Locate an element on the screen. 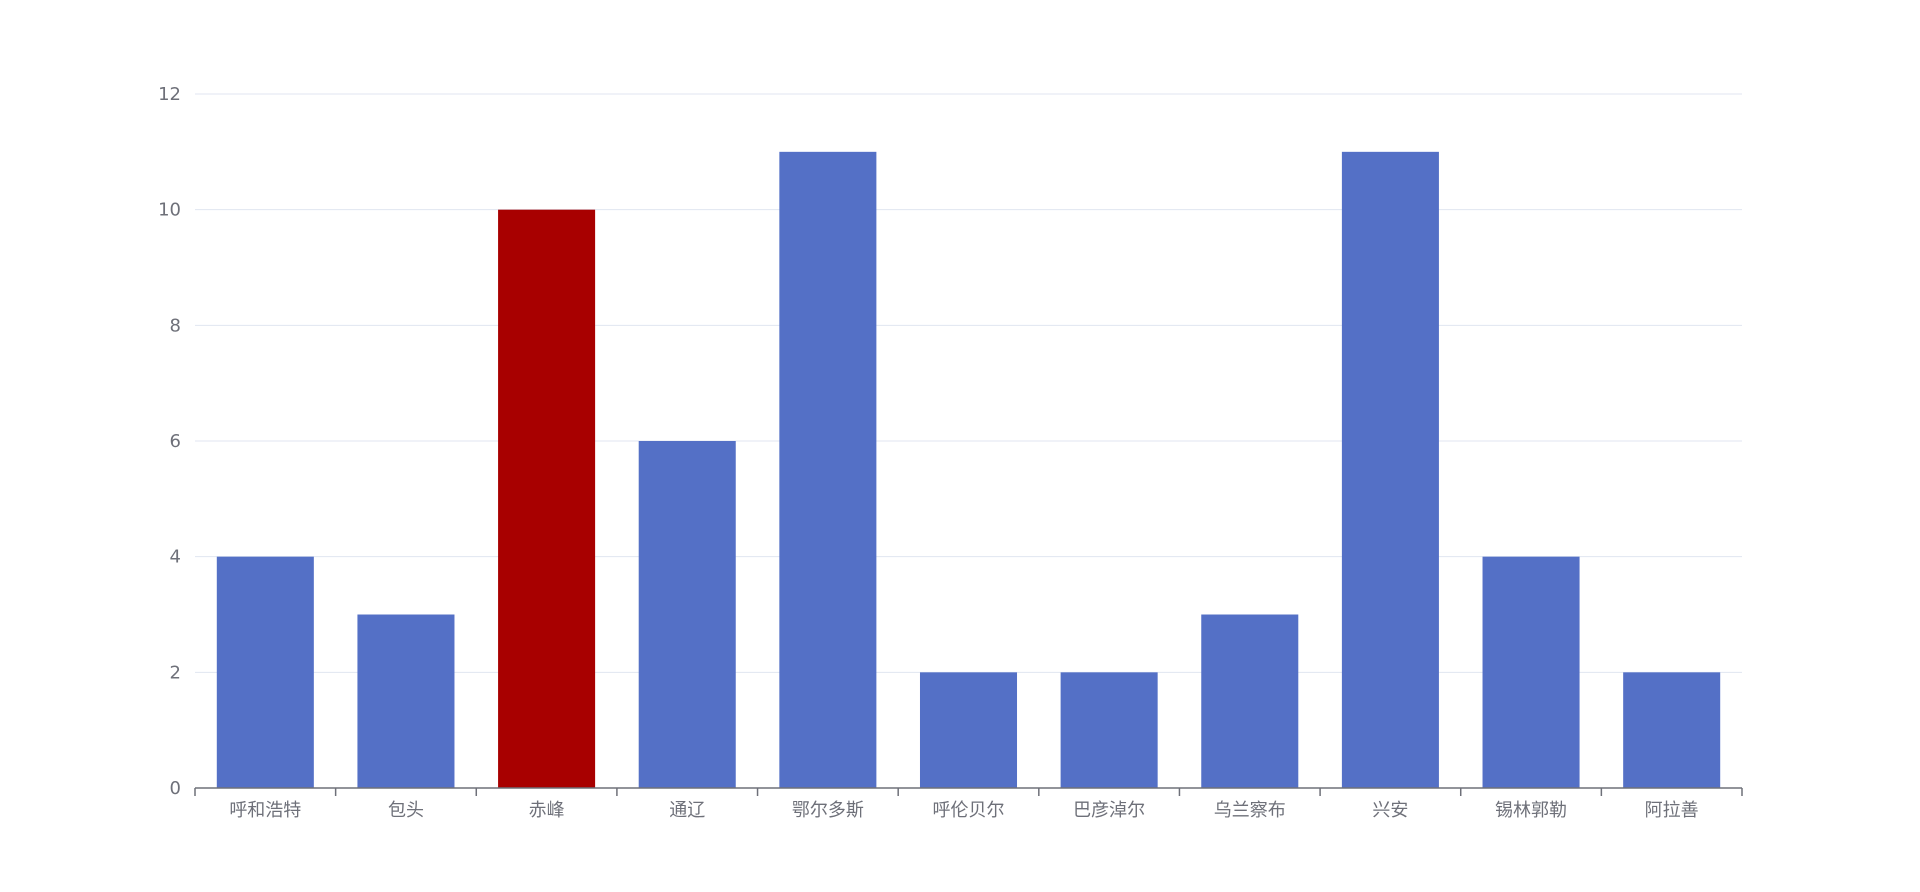 The width and height of the screenshot is (1920, 892). x-tick-label: 阿拉善 is located at coordinates (1672, 810).